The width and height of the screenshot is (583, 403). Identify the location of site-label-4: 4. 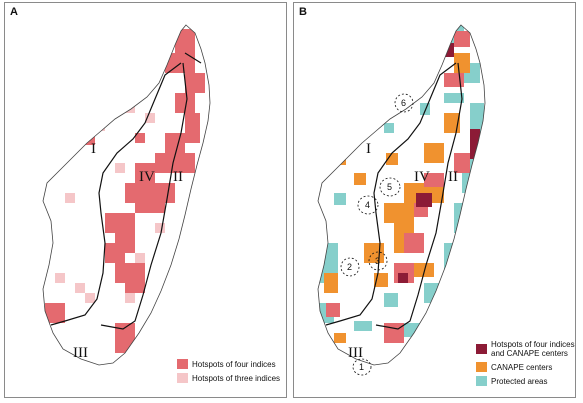
(367, 205).